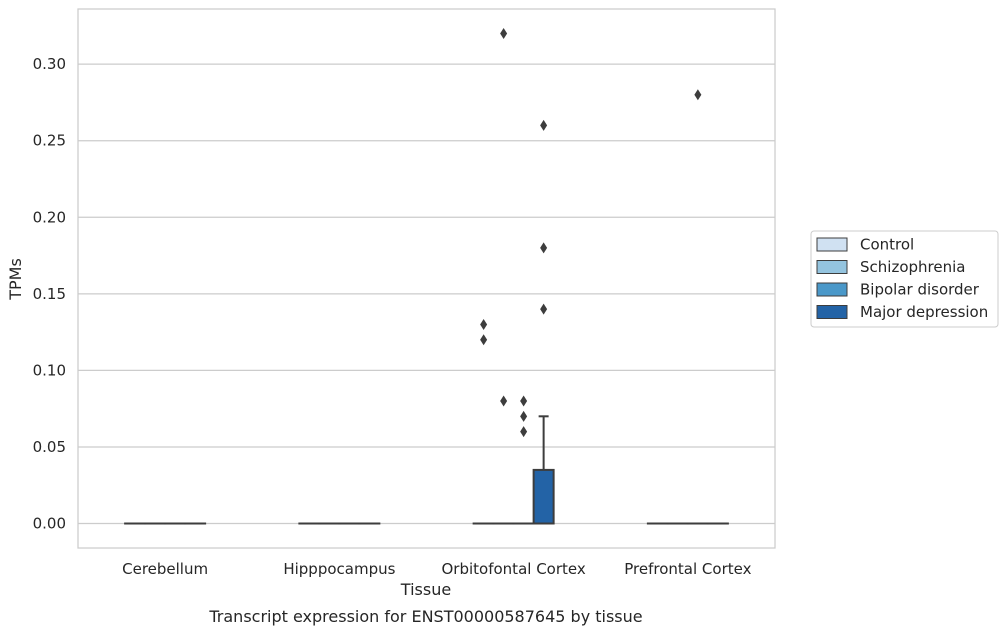 This screenshot has width=1007, height=638. I want to click on y-tick-label: 0.10, so click(49, 370).